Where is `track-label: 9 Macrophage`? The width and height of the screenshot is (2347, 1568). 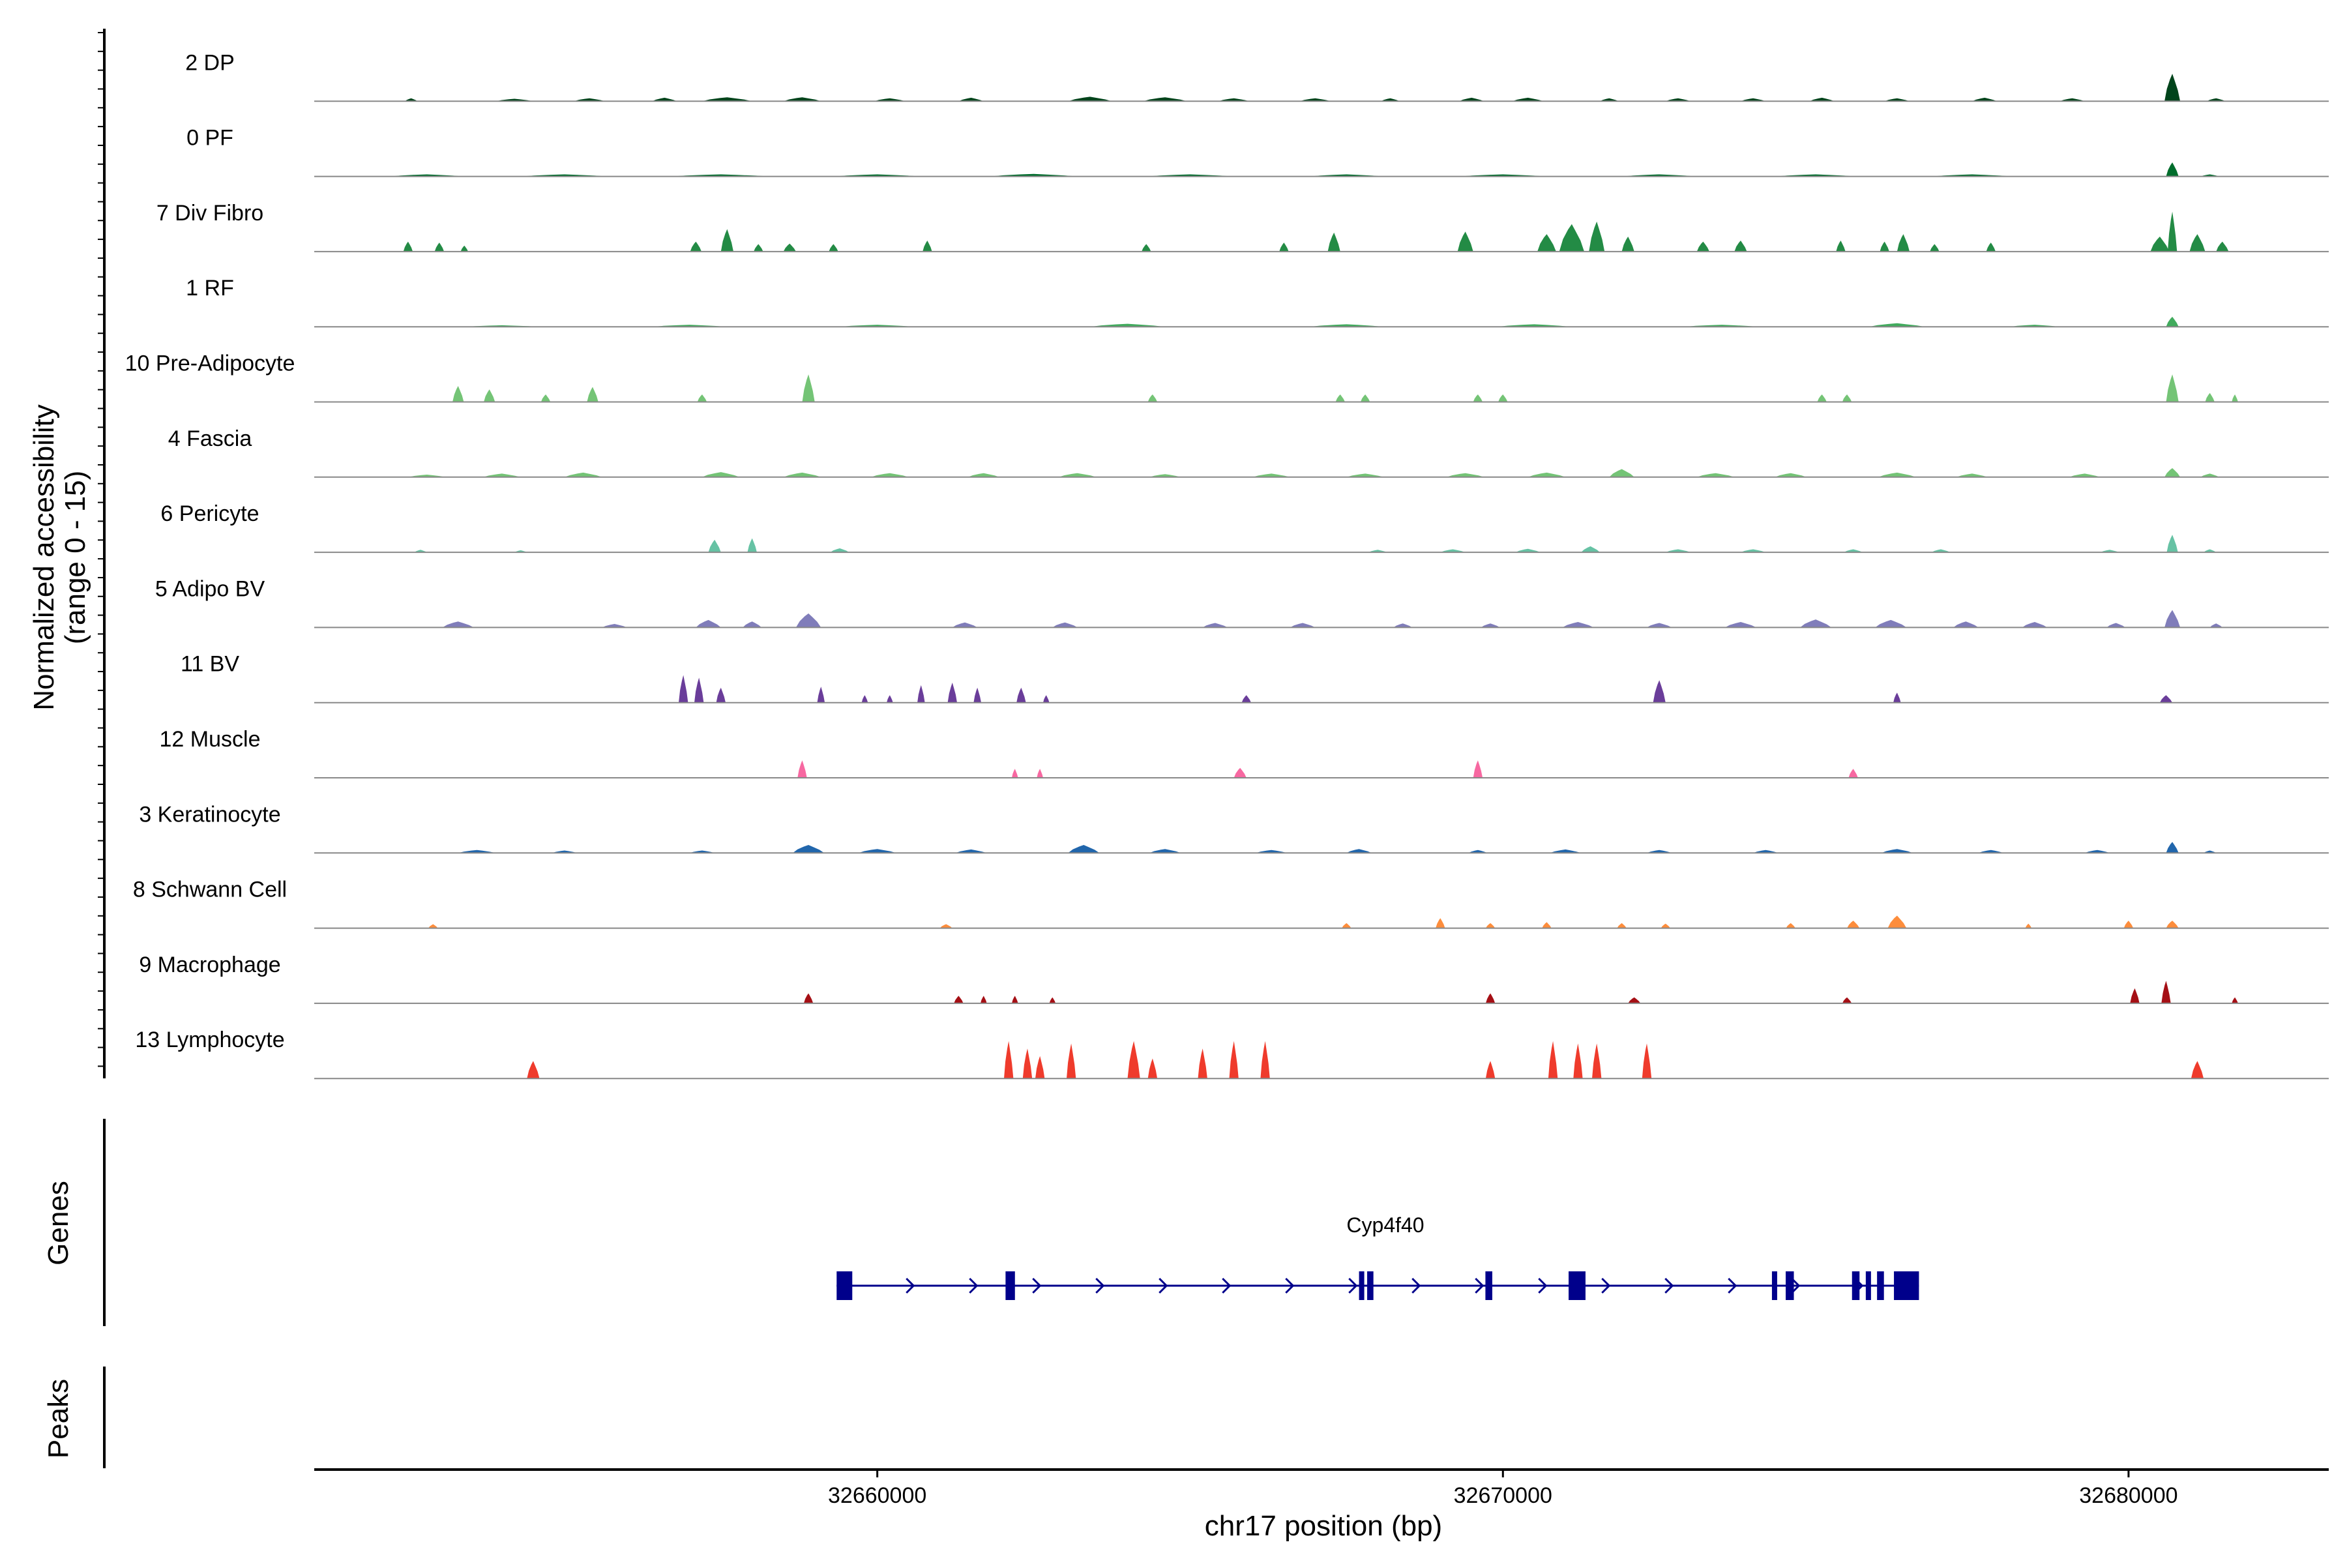
track-label: 9 Macrophage is located at coordinates (209, 965).